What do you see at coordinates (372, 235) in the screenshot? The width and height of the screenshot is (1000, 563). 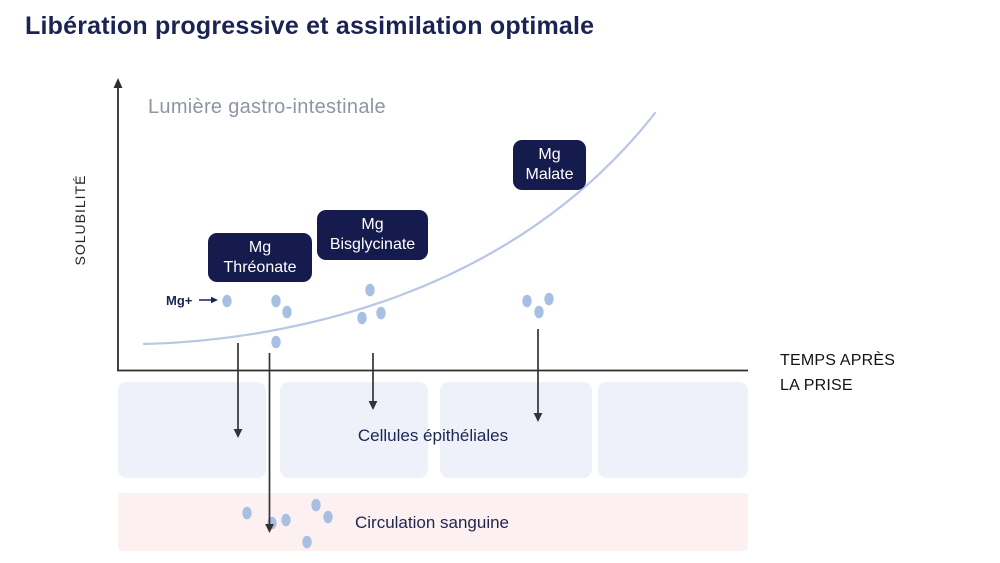 I see `compound-box-bisglycinate: Mg Bisglycinate` at bounding box center [372, 235].